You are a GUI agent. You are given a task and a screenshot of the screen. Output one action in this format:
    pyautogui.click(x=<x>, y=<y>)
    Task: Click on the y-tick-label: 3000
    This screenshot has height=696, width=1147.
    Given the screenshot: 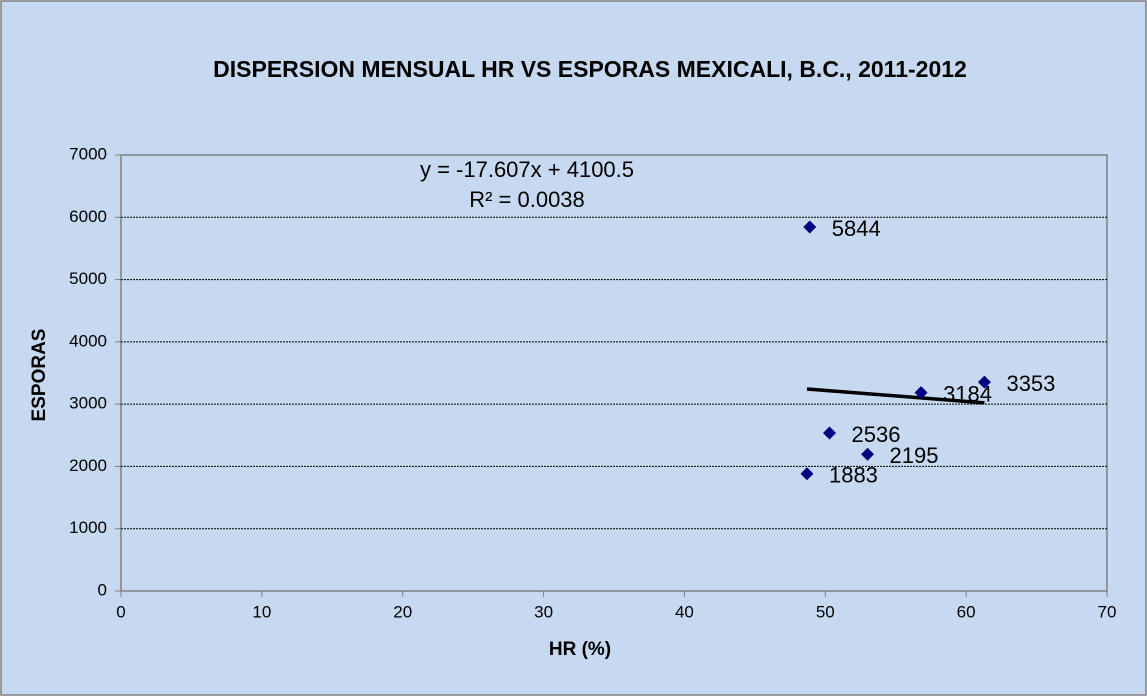 What is the action you would take?
    pyautogui.click(x=88, y=403)
    